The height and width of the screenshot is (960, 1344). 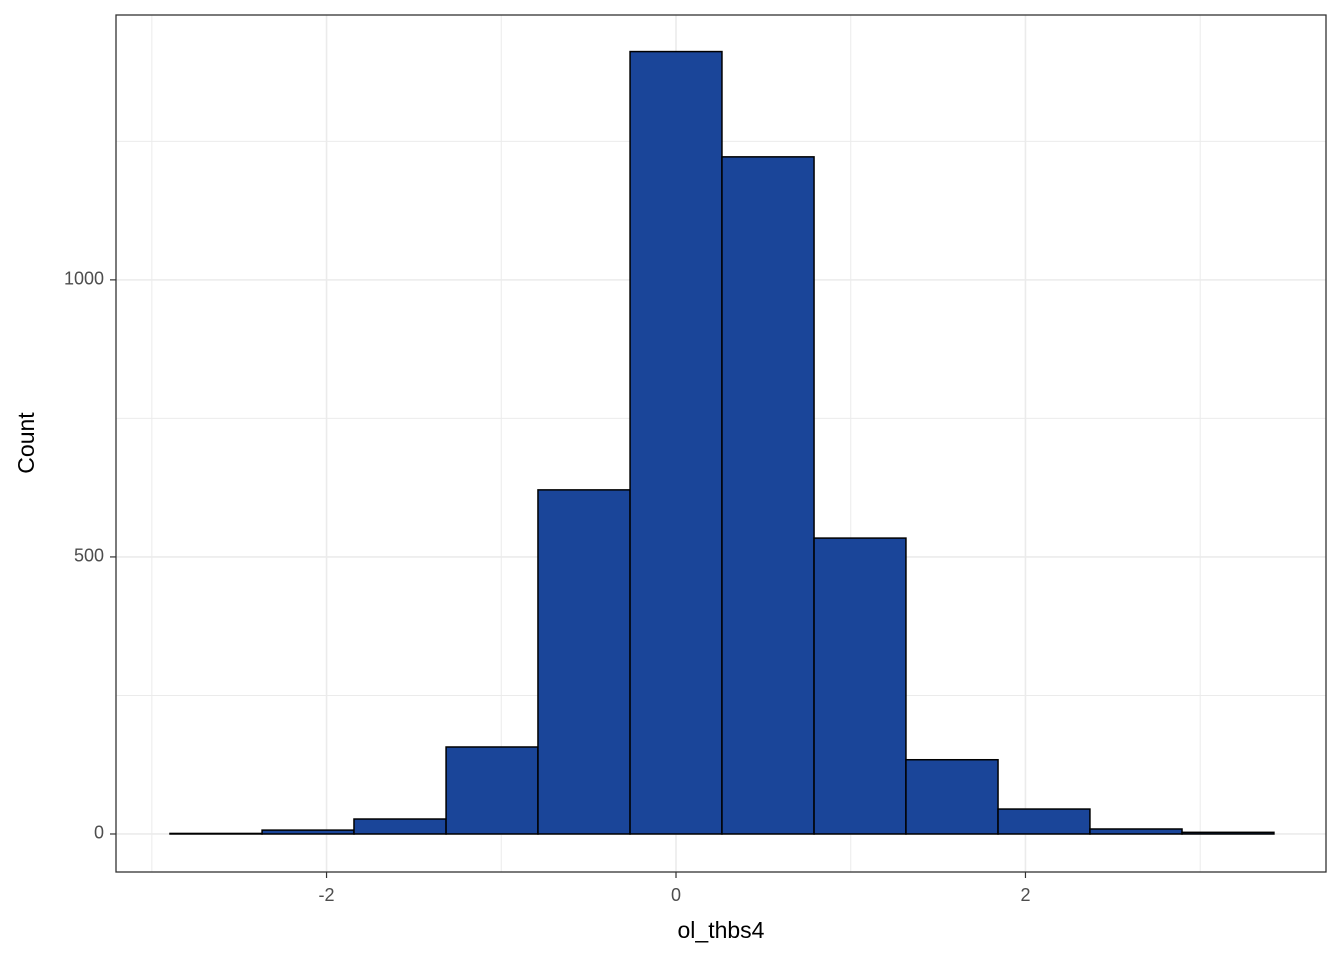 I want to click on x-tick-label: -2, so click(x=327, y=895).